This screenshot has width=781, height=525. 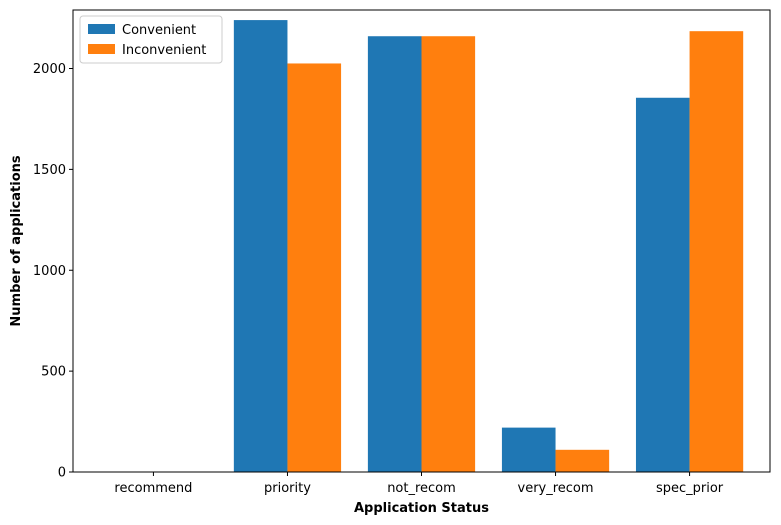 I want to click on bar-inconvenient-very_recom, so click(x=582, y=460).